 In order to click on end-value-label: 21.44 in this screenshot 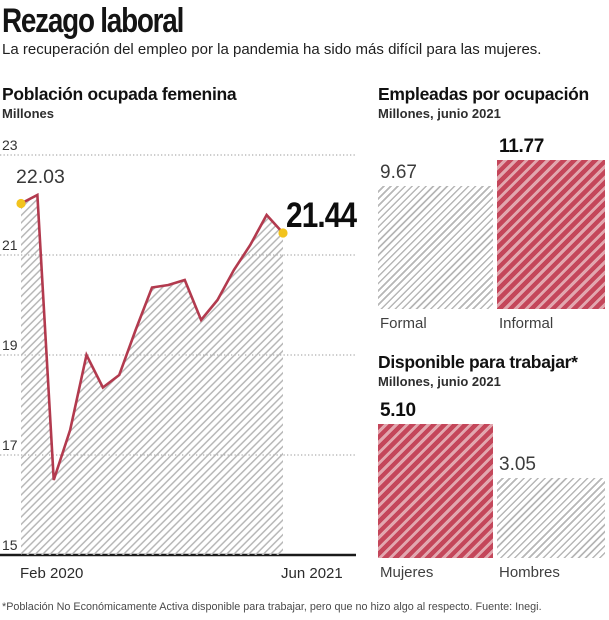, I will do `click(321, 215)`.